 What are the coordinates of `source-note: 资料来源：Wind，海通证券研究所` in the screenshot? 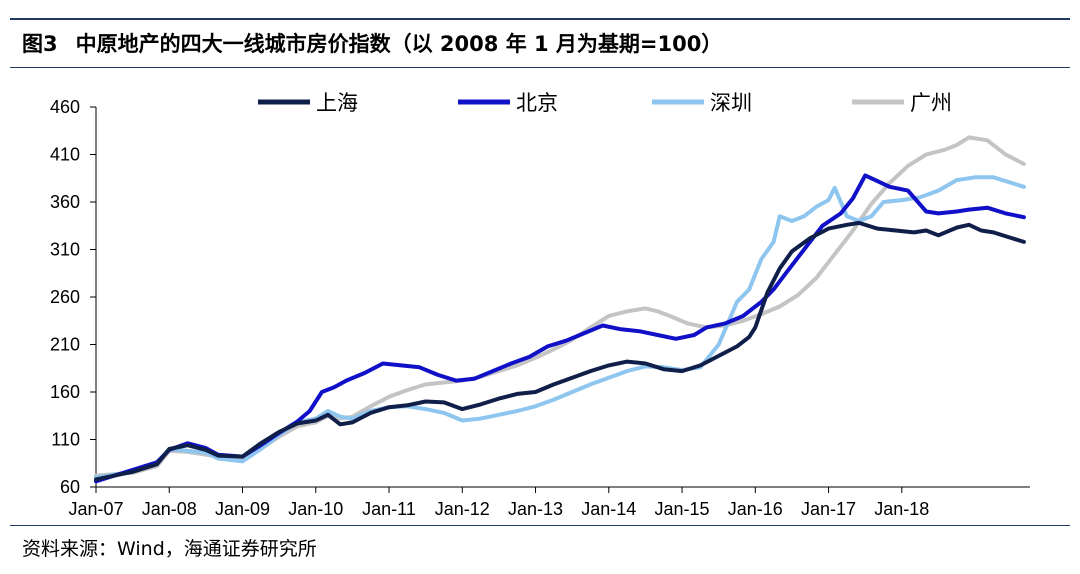 It's located at (169, 549).